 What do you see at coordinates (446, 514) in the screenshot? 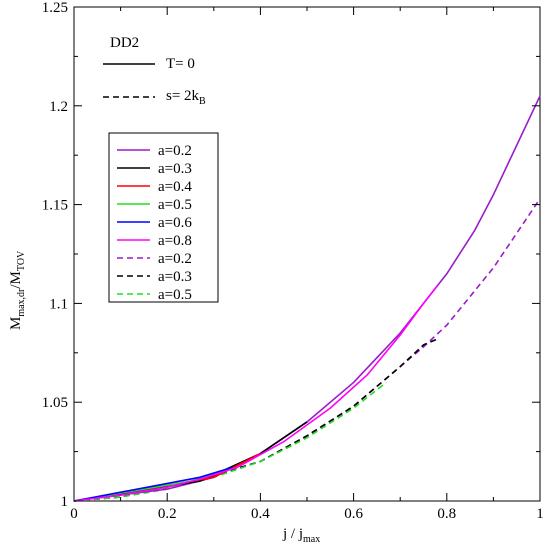
I see `x-tick-label: 0.8` at bounding box center [446, 514].